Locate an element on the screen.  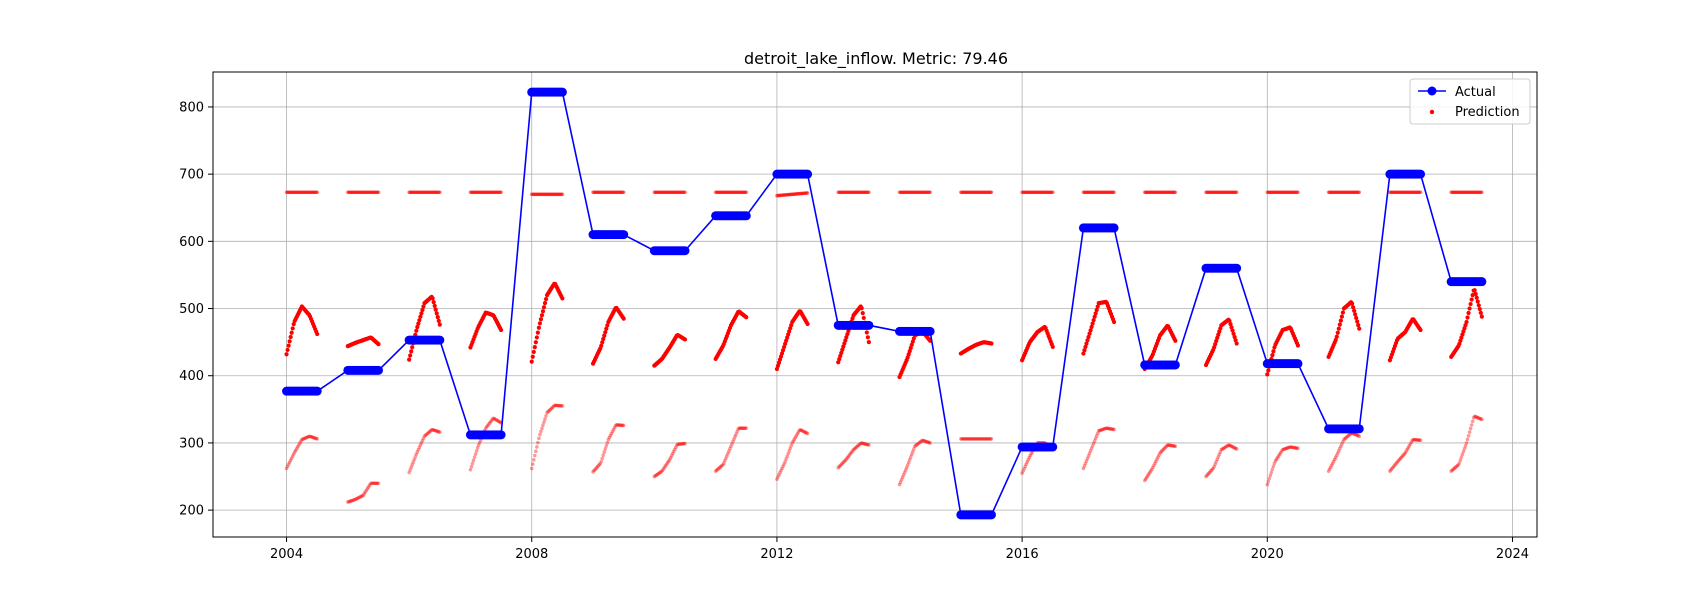
x-tick-label: 2016 is located at coordinates (1022, 554).